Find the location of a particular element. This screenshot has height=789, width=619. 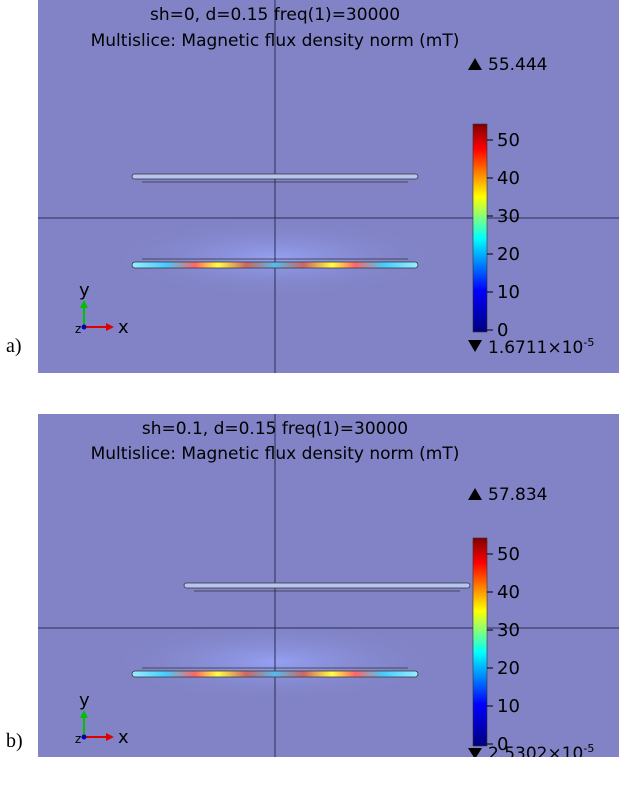

panel-label-b: b) is located at coordinates (14, 741).